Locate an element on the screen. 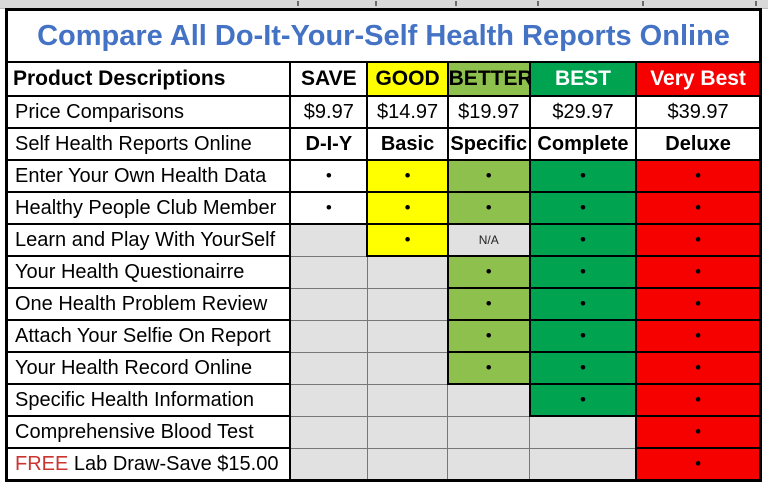 The width and height of the screenshot is (768, 482). row-label: Specific Health Information is located at coordinates (148, 400).